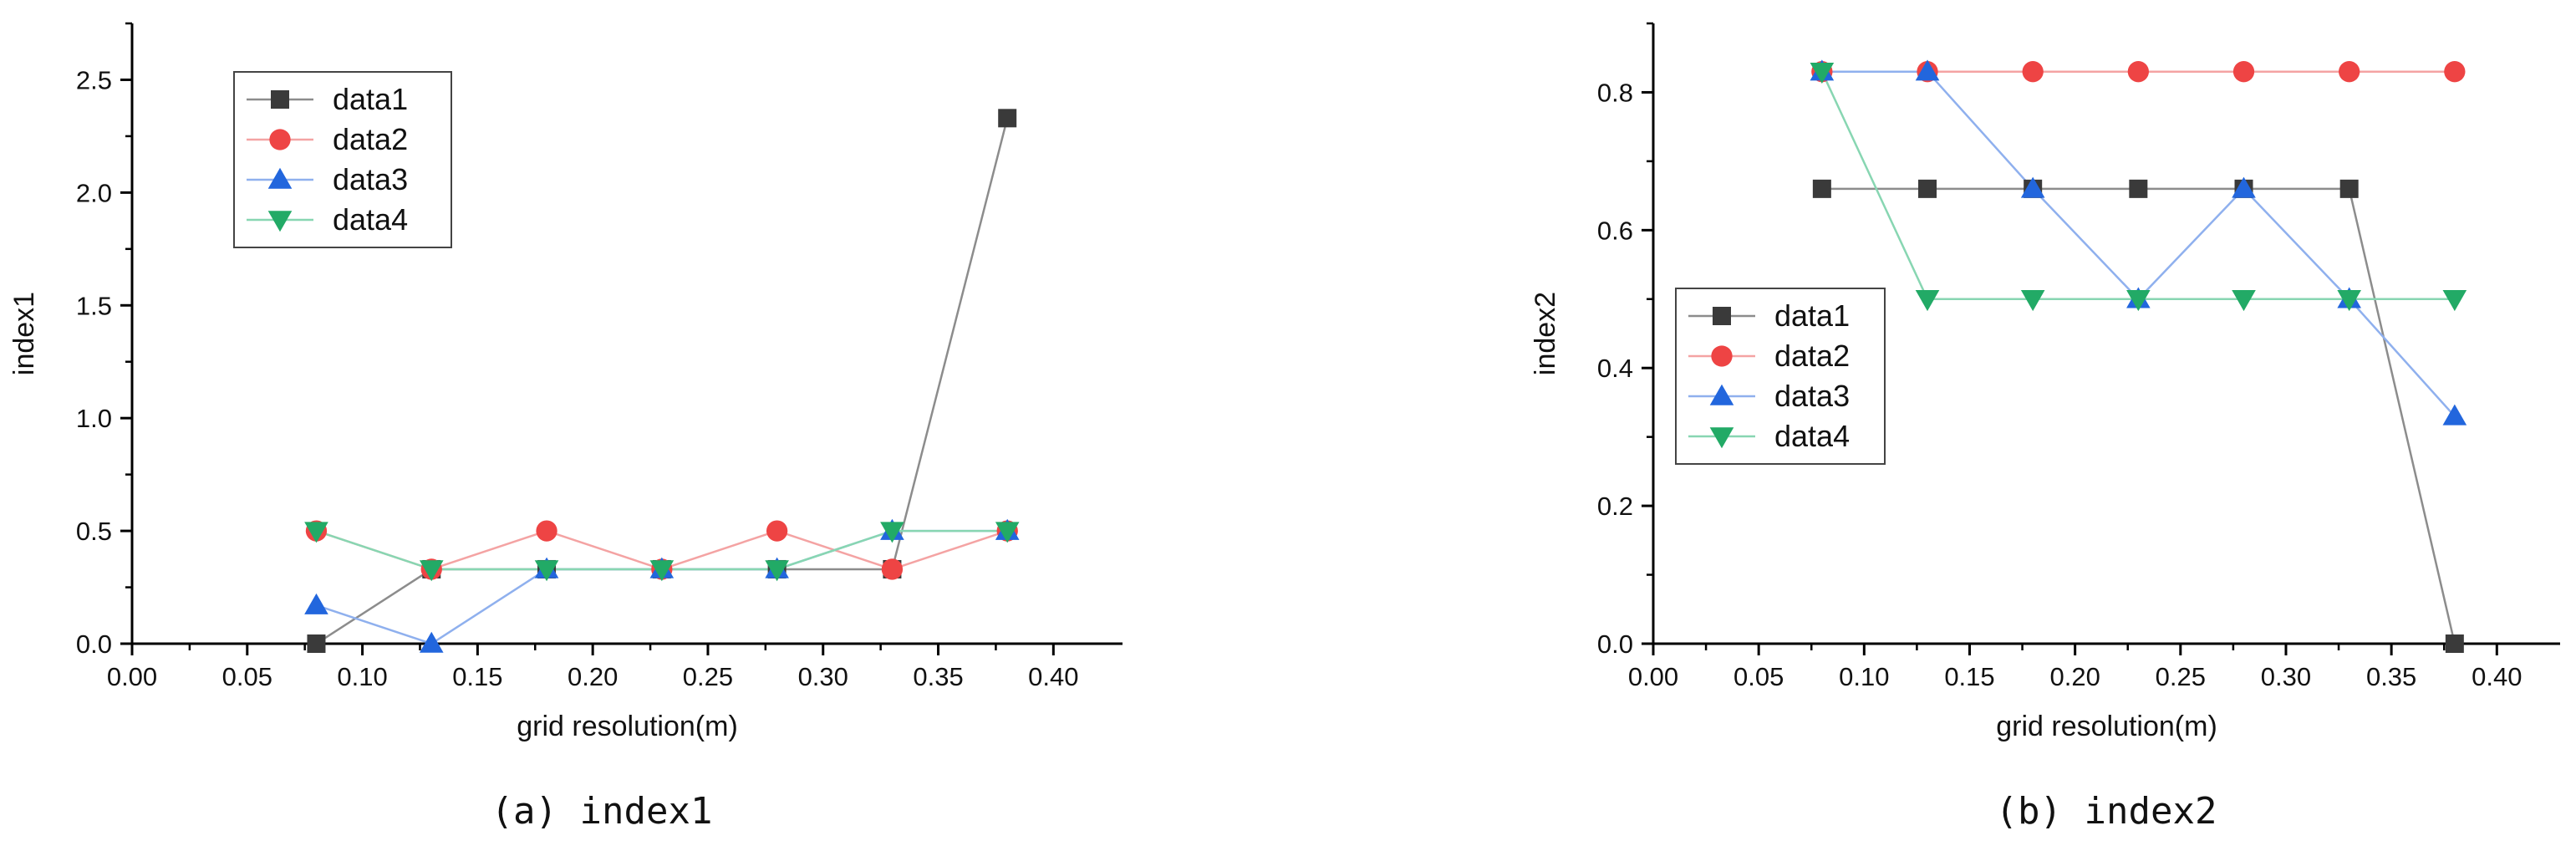 The width and height of the screenshot is (2576, 851). Describe the element at coordinates (1615, 230) in the screenshot. I see `y-tick-label: 0.6` at that location.